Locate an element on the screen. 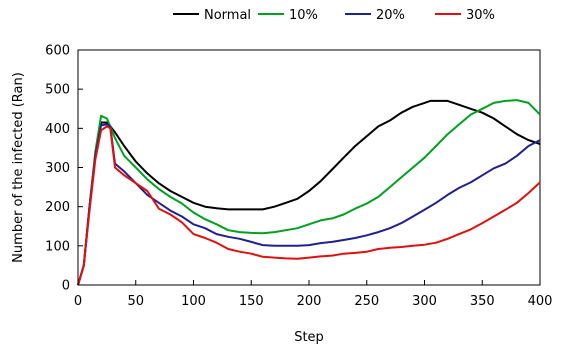 This screenshot has height=348, width=562. x-tick-label: 250 is located at coordinates (366, 301).